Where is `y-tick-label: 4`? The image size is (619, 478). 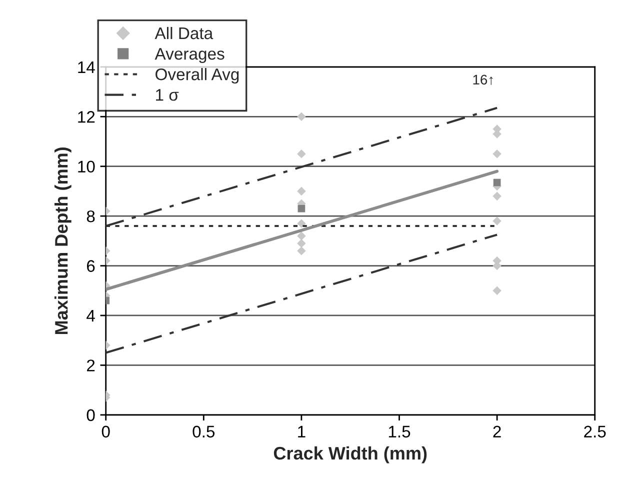
y-tick-label: 4 is located at coordinates (90, 316).